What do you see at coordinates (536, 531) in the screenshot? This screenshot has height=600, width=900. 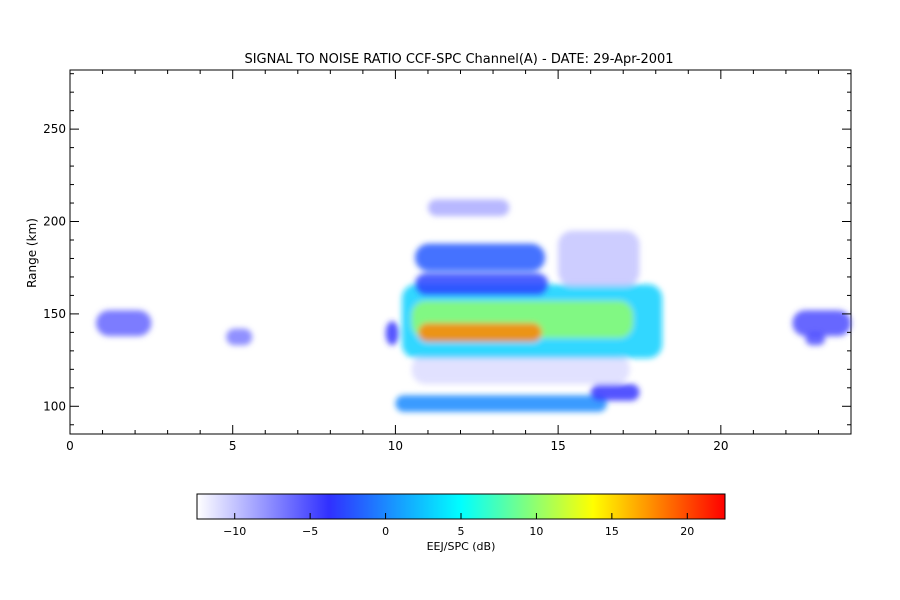 I see `colorbar-tick-label: 10` at bounding box center [536, 531].